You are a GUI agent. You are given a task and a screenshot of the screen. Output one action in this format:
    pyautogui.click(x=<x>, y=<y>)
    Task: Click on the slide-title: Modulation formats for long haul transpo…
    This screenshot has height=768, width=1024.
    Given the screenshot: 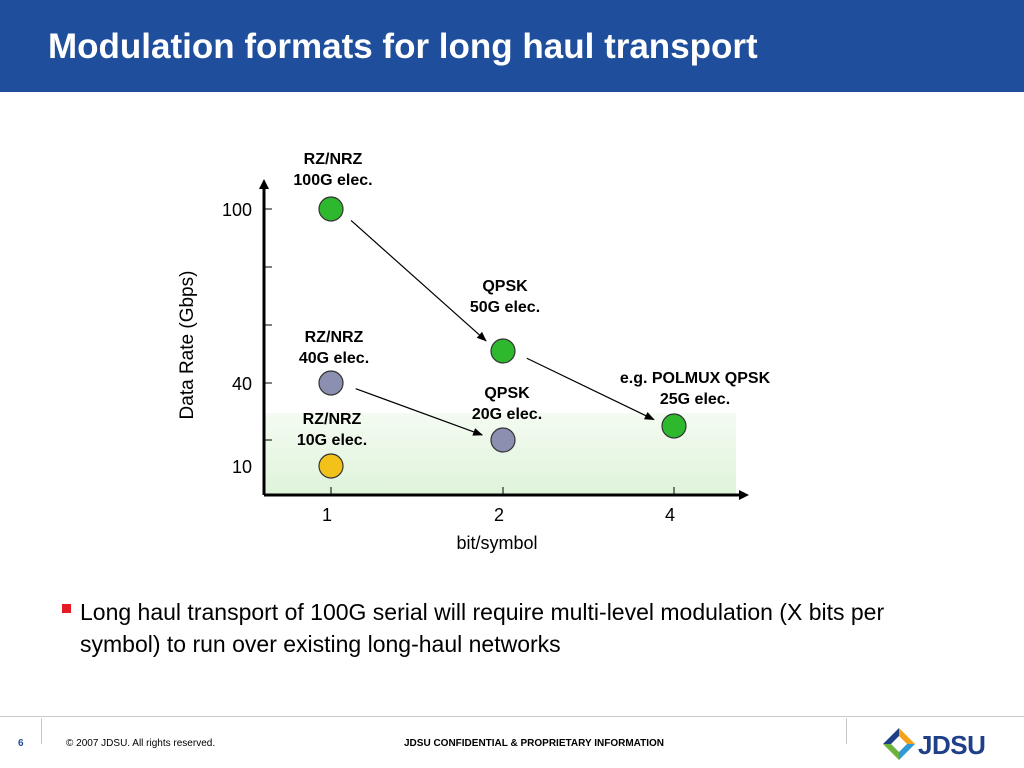 What is the action you would take?
    pyautogui.click(x=403, y=46)
    